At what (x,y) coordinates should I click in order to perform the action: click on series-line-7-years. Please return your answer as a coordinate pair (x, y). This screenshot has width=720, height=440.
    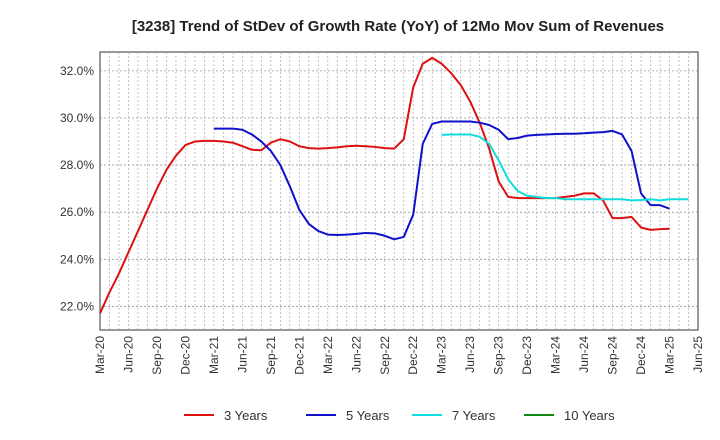
    Looking at the image, I should click on (565, 167).